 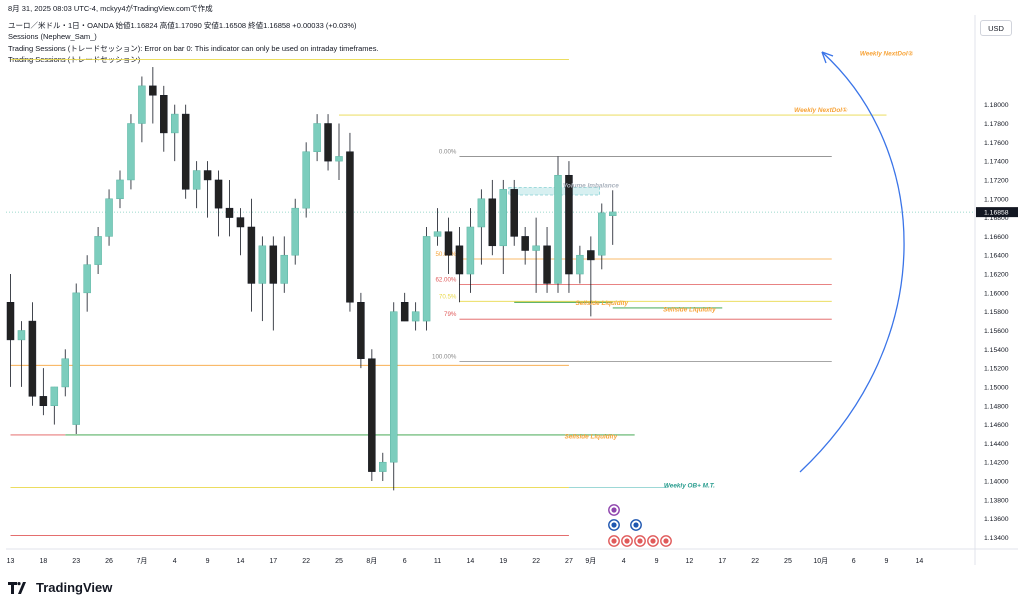 I want to click on author: mckyy4がTradingView.comで作成, so click(x=156, y=8).